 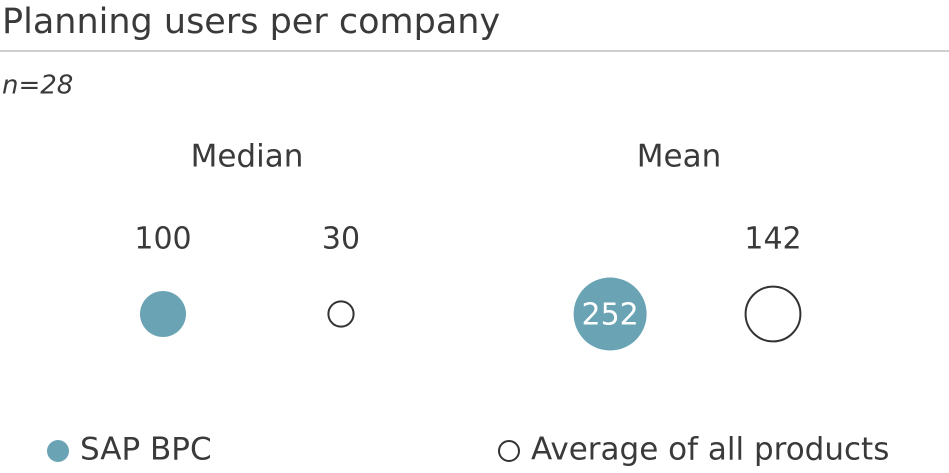 What do you see at coordinates (341, 239) in the screenshot?
I see `value-label: 30` at bounding box center [341, 239].